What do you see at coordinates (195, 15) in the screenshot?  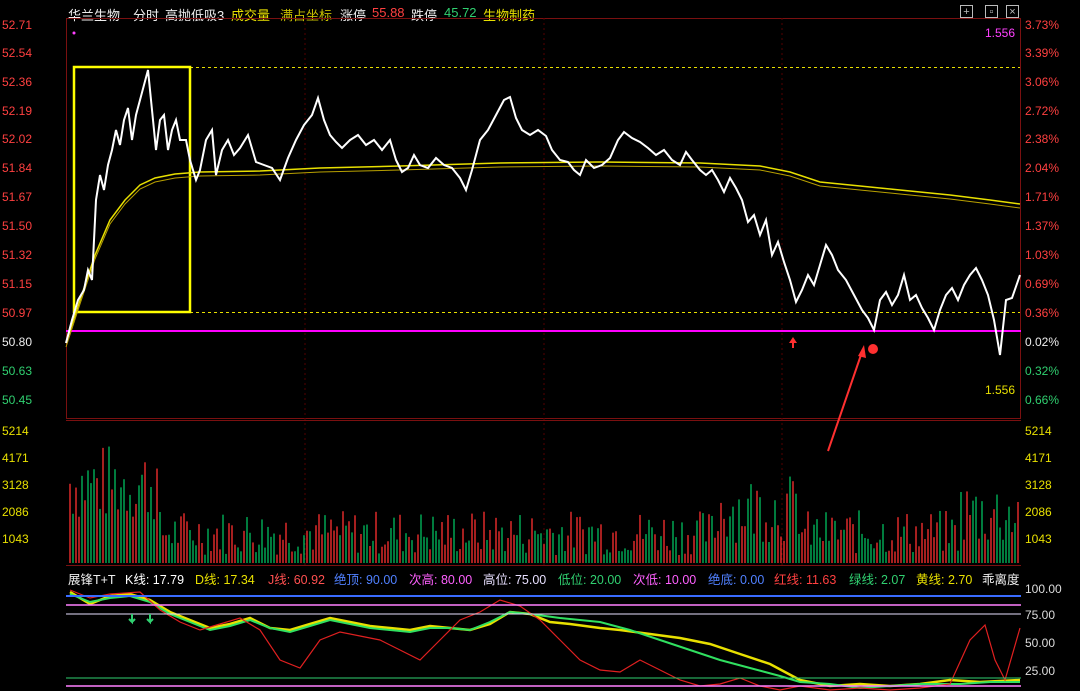 I see `indicator-name: 高抛低吸3` at bounding box center [195, 15].